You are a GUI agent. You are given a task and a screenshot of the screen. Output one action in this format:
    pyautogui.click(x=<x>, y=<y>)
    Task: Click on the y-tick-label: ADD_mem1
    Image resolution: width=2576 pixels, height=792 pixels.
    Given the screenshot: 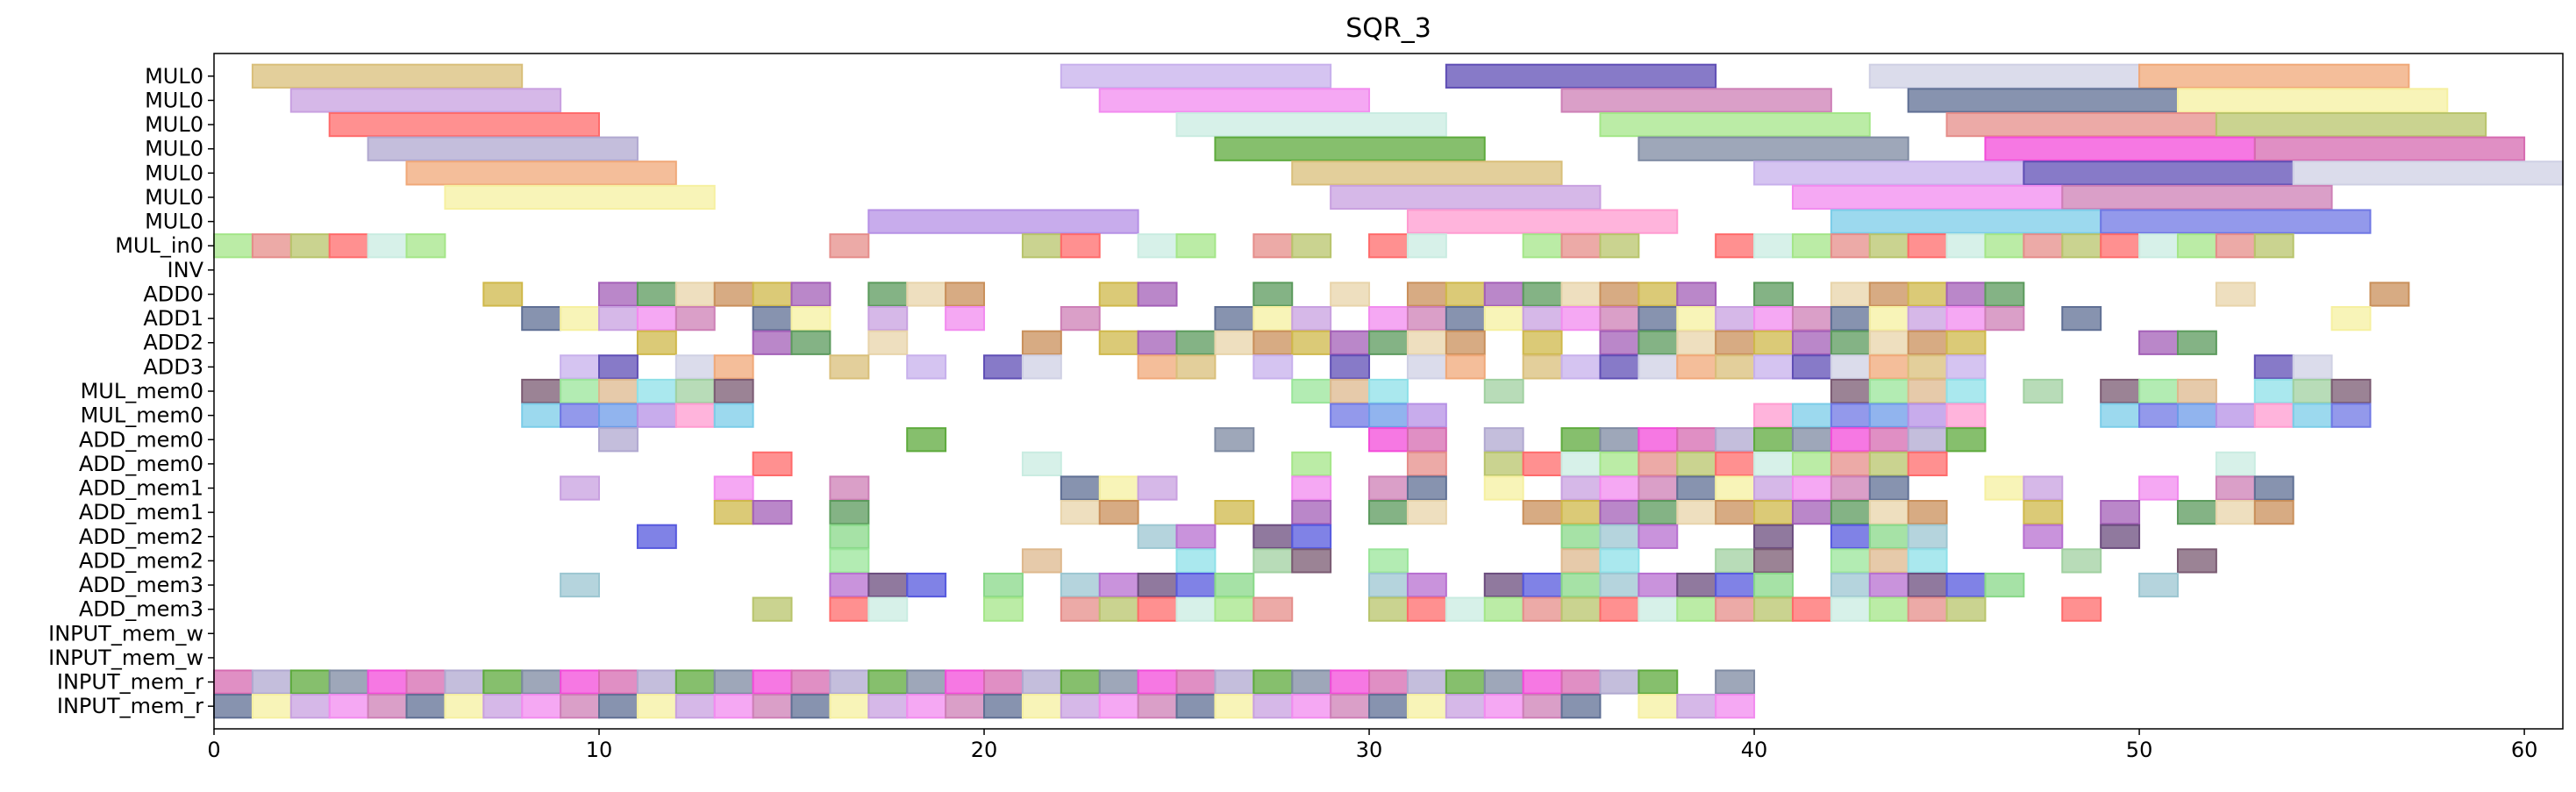 What is the action you would take?
    pyautogui.click(x=141, y=488)
    